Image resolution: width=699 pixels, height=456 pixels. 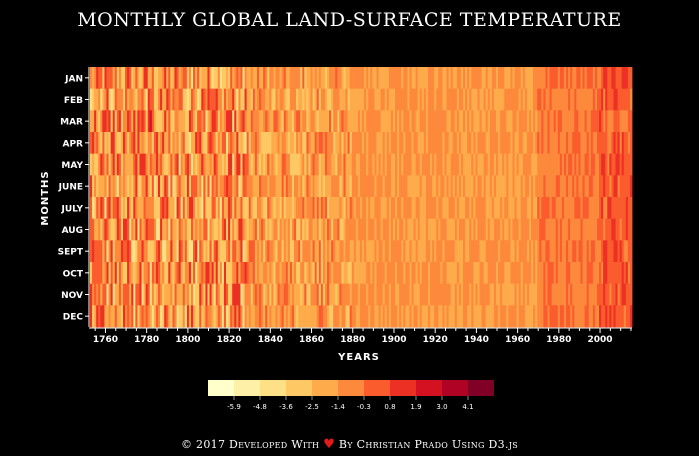 I want to click on legend-swatch, so click(x=403, y=388).